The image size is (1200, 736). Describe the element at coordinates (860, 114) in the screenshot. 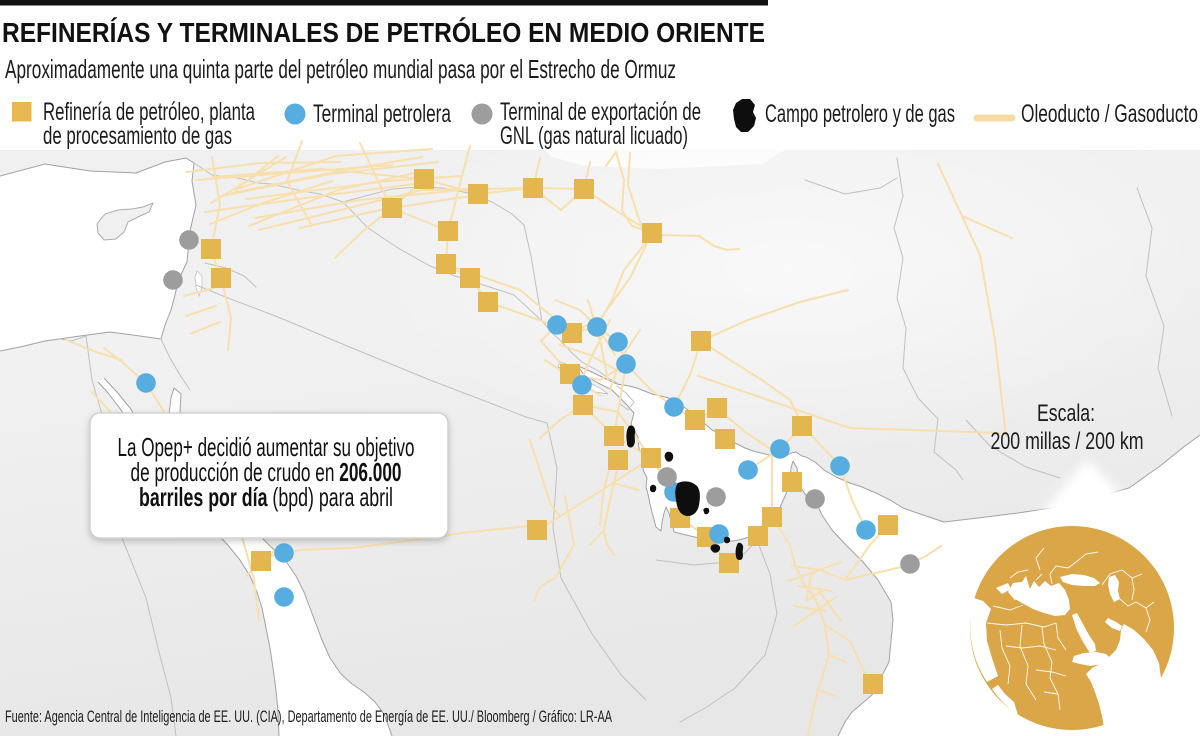

I see `svg-text: Campo petrolero y de gas` at that location.